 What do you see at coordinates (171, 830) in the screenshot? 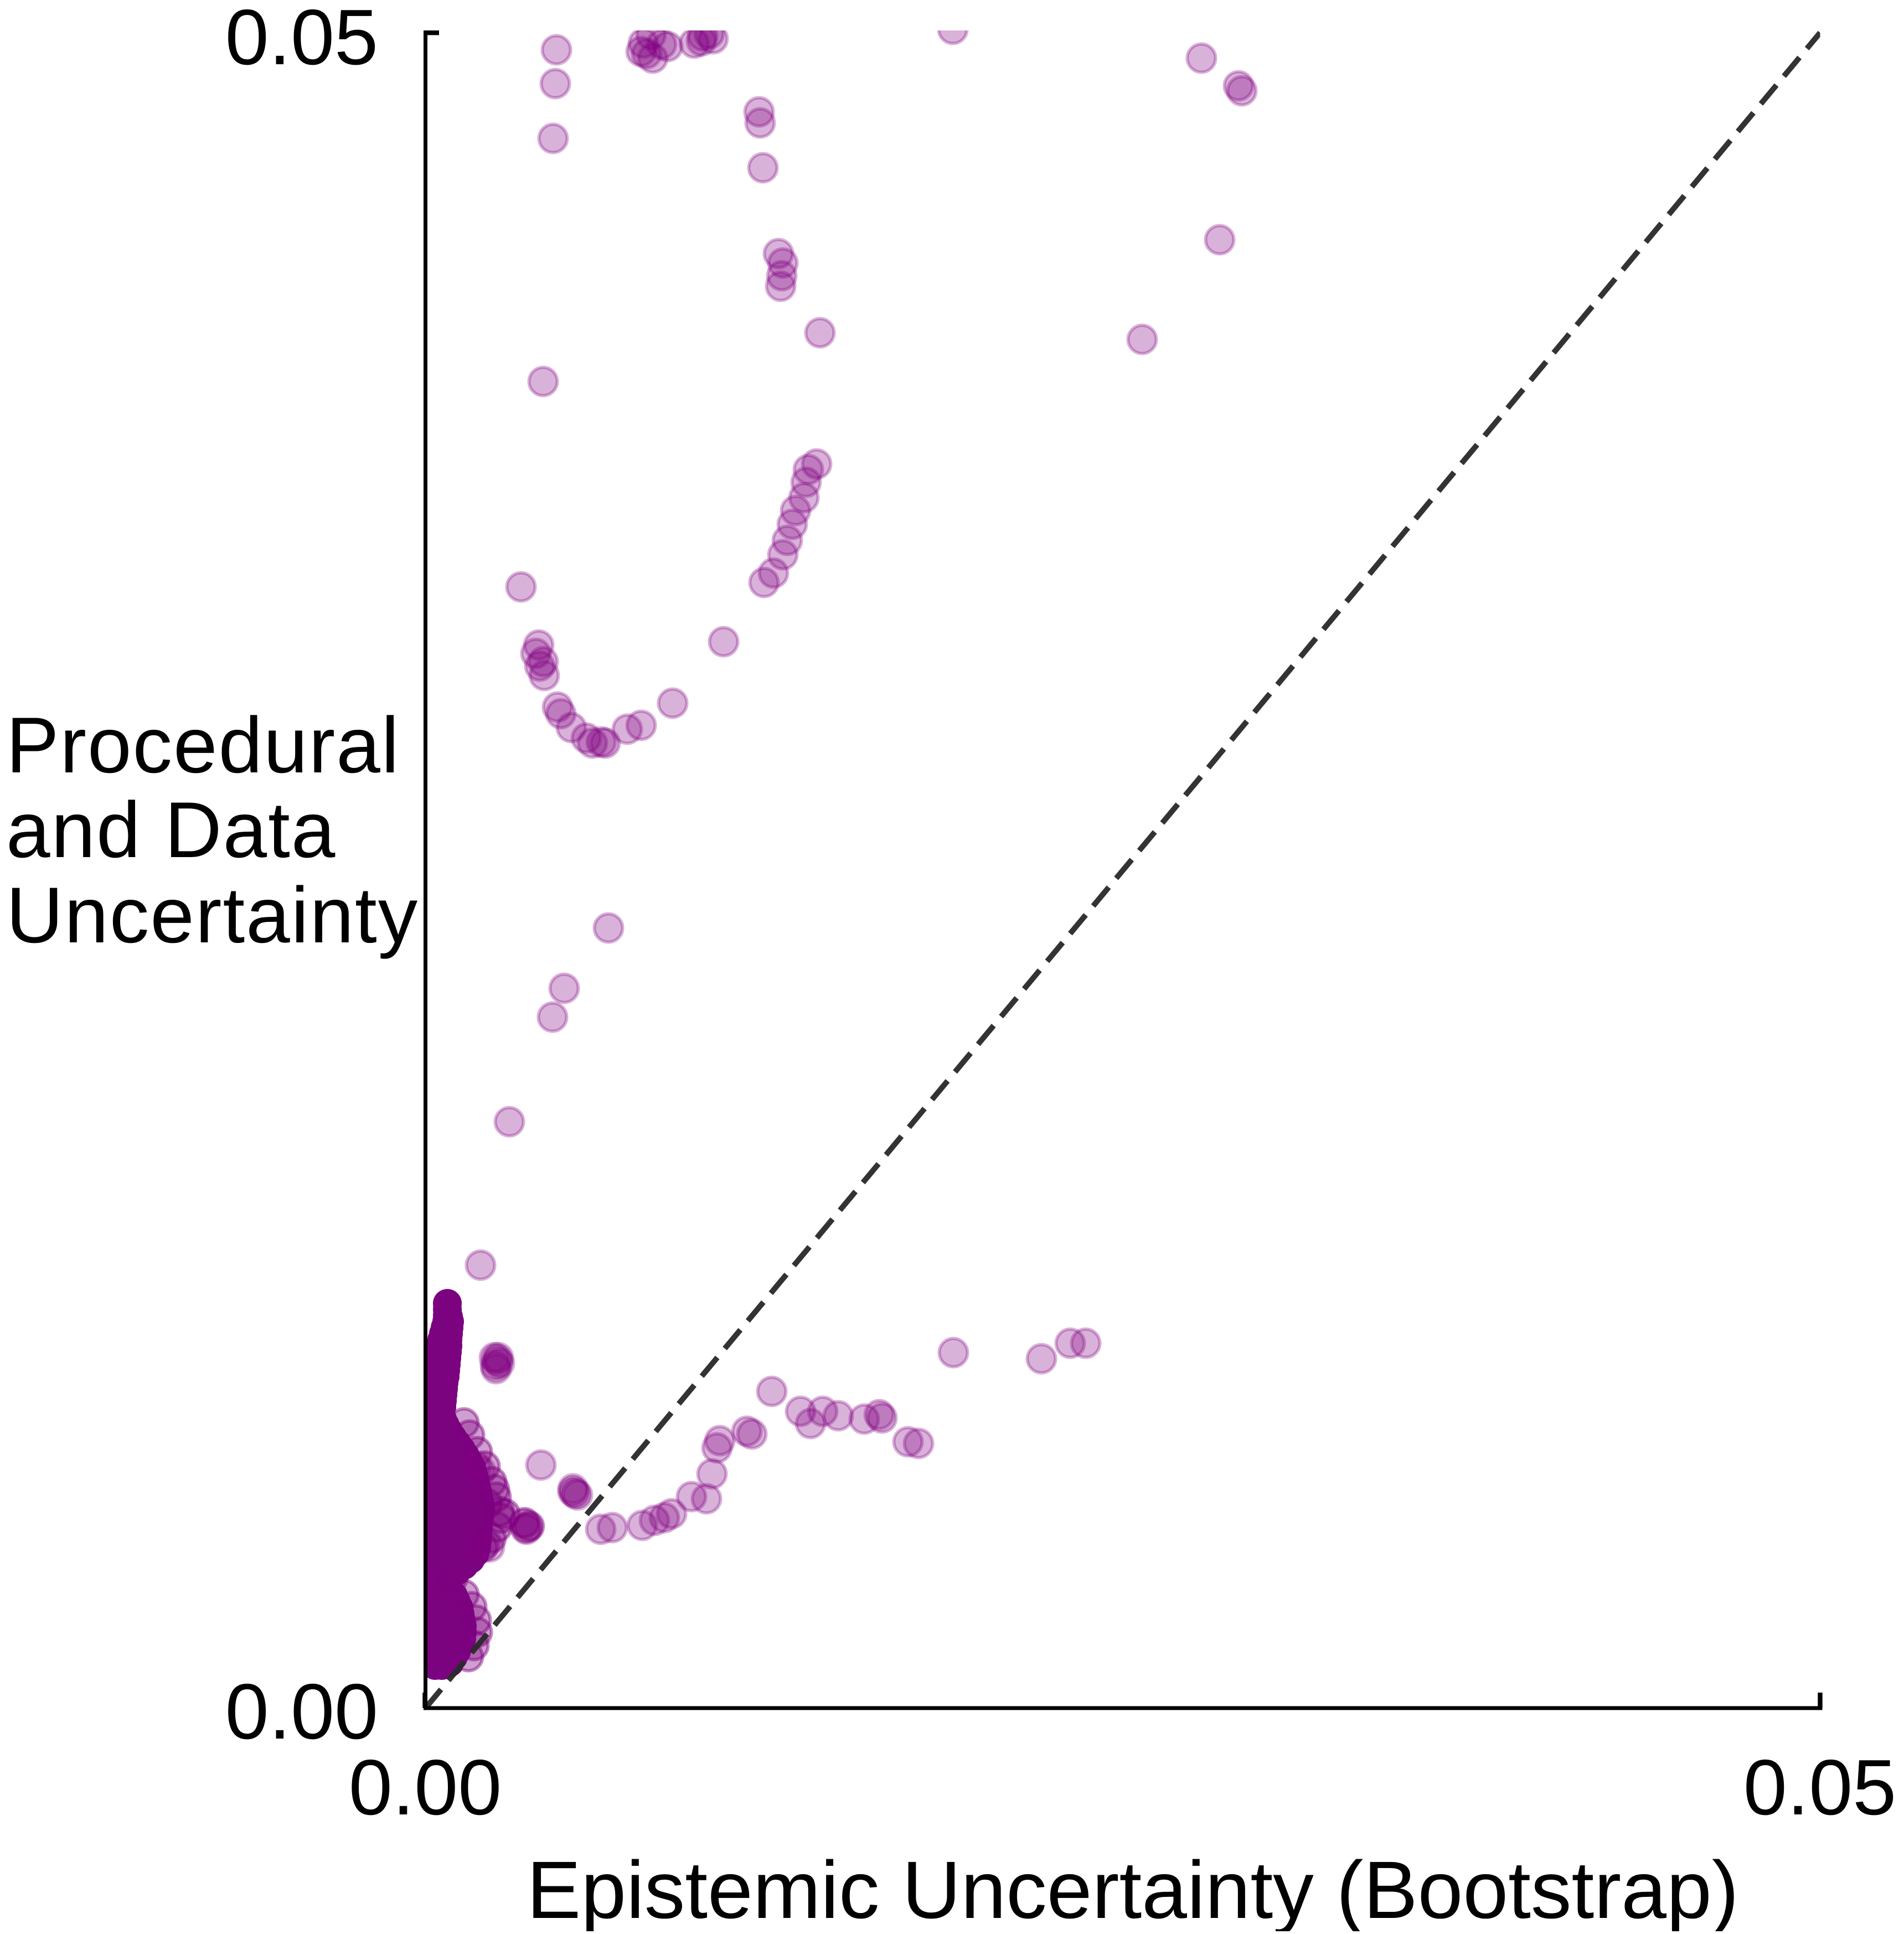
I see `svg-text: and Data` at bounding box center [171, 830].